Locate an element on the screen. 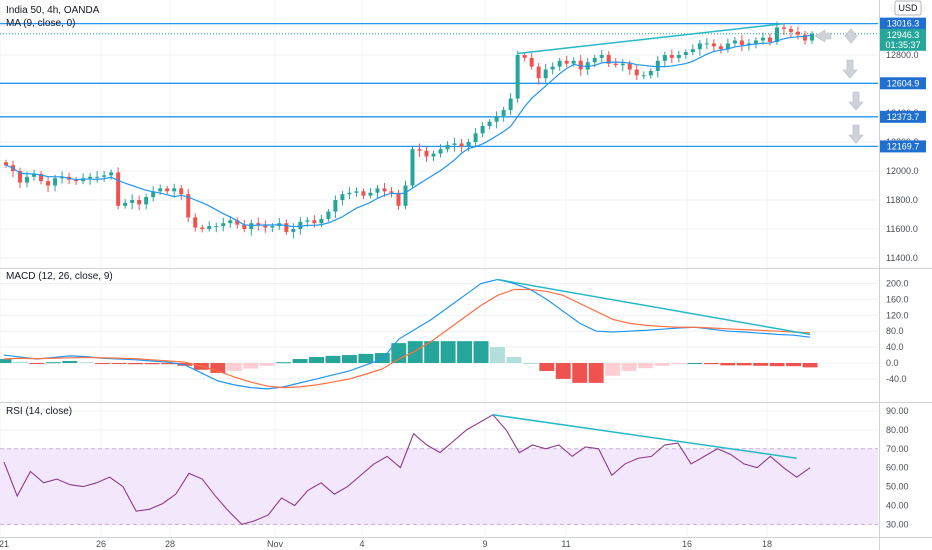 The height and width of the screenshot is (550, 932). ma-legend: MA (9, close, 0) is located at coordinates (40, 23).